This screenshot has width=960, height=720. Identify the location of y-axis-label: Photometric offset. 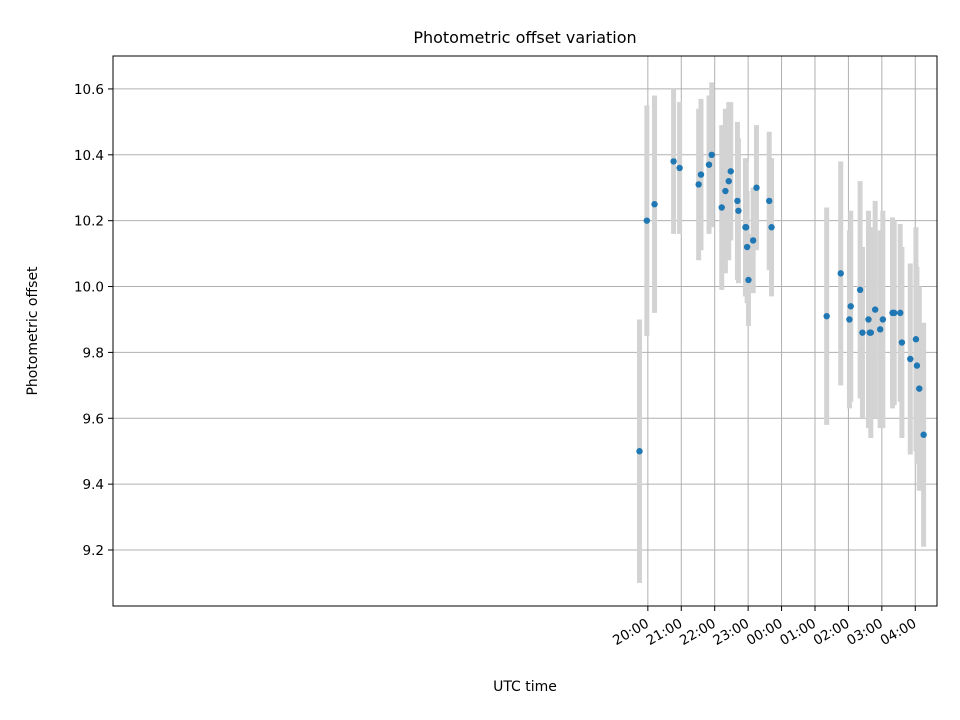
(33, 331).